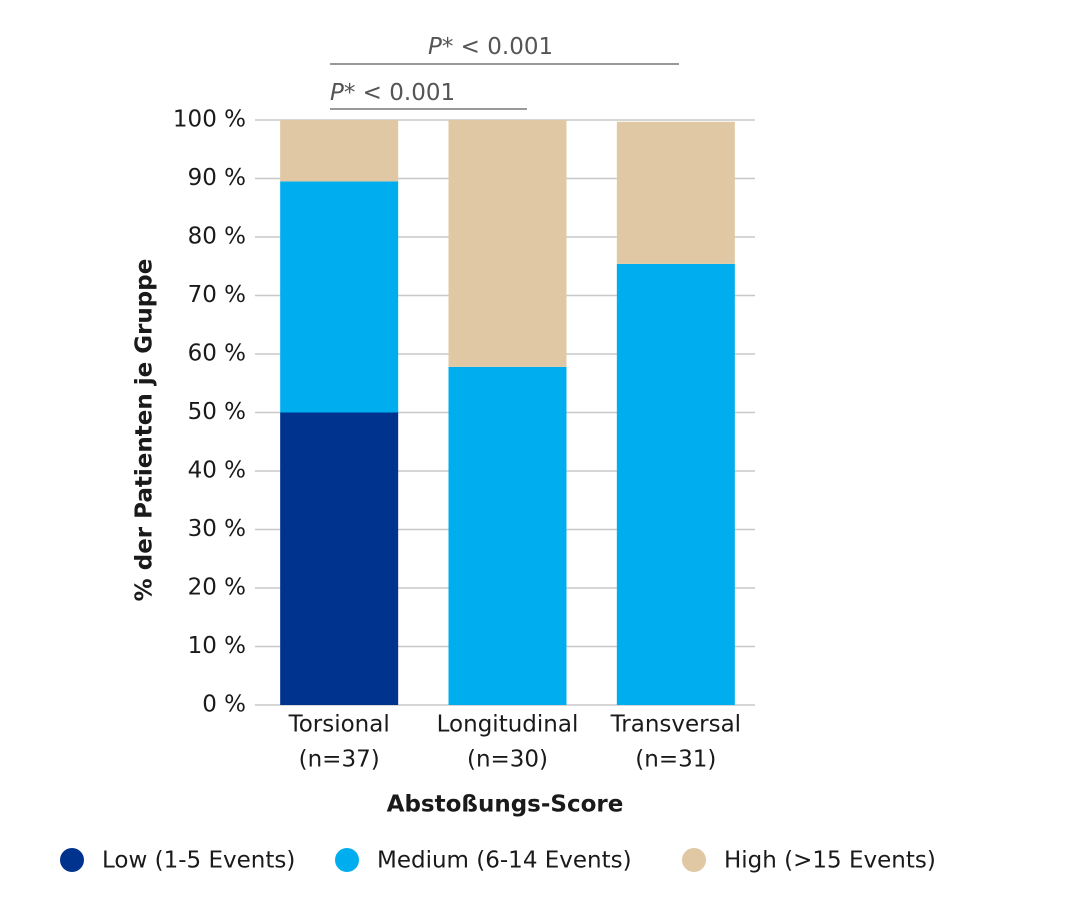  Describe the element at coordinates (339, 725) in the screenshot. I see `x-tick-label: Torsional` at that location.